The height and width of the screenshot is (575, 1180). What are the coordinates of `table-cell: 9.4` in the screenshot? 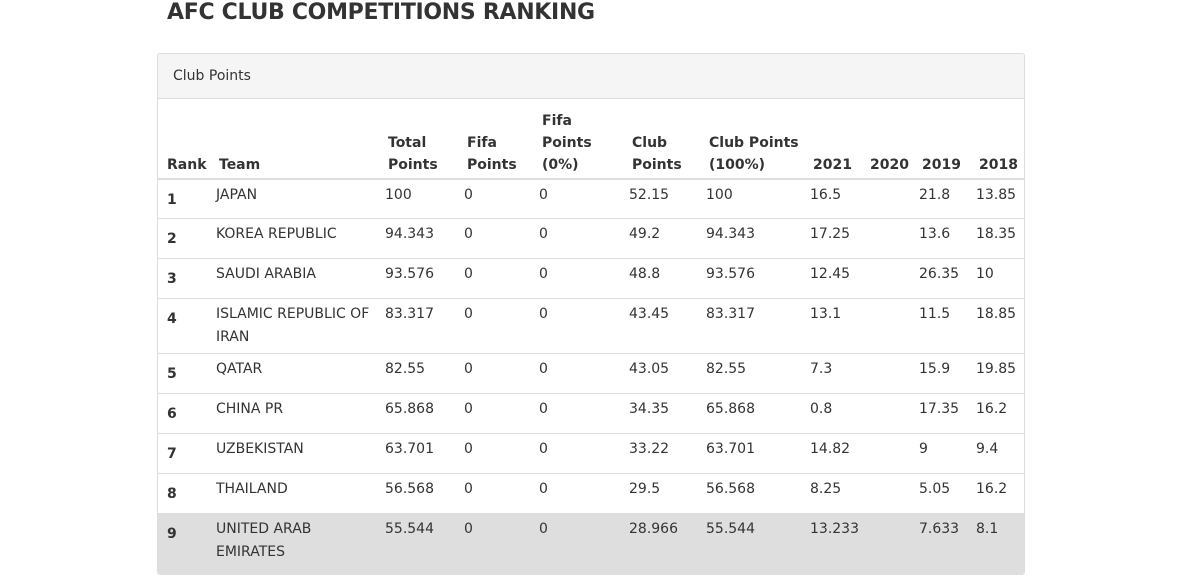 It's located at (987, 449).